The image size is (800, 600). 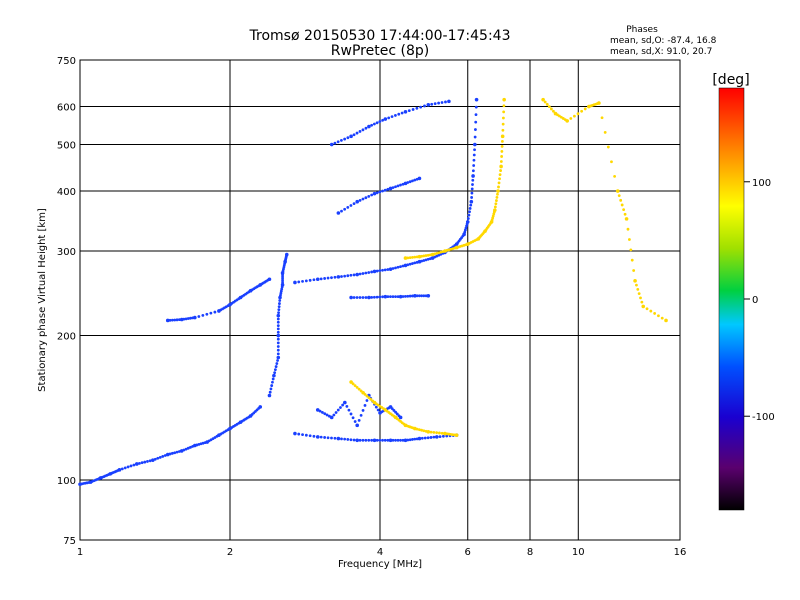 What do you see at coordinates (382, 552) in the screenshot?
I see `x-axis-ticks: 1 2 4 6 8 10 16` at bounding box center [382, 552].